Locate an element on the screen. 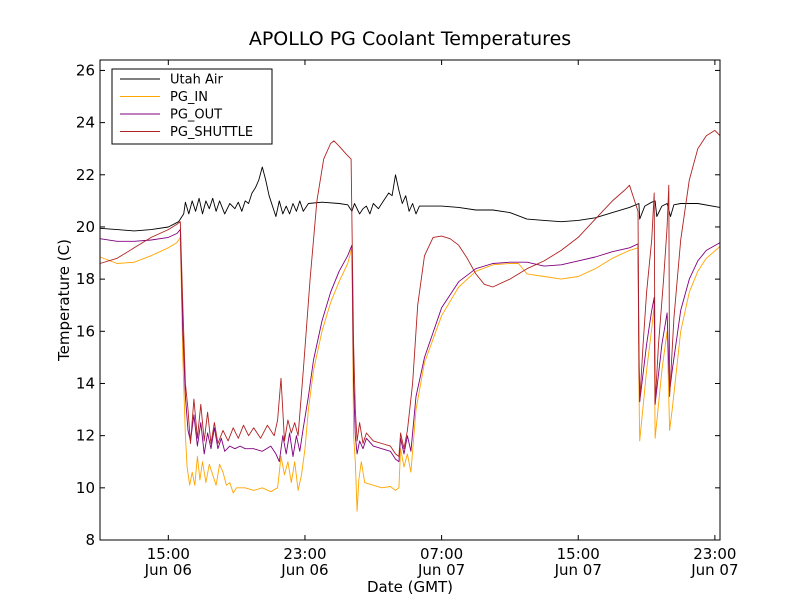  y-tick-label: 18 is located at coordinates (85, 279).